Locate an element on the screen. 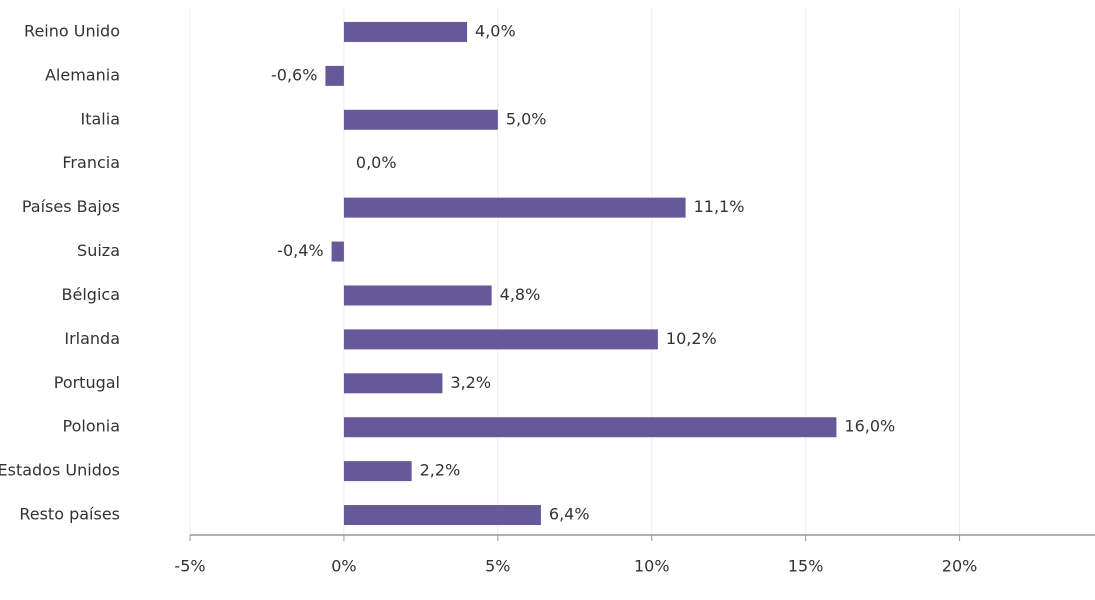 Image resolution: width=1095 pixels, height=600 pixels. value-label: 6,4% is located at coordinates (569, 514).